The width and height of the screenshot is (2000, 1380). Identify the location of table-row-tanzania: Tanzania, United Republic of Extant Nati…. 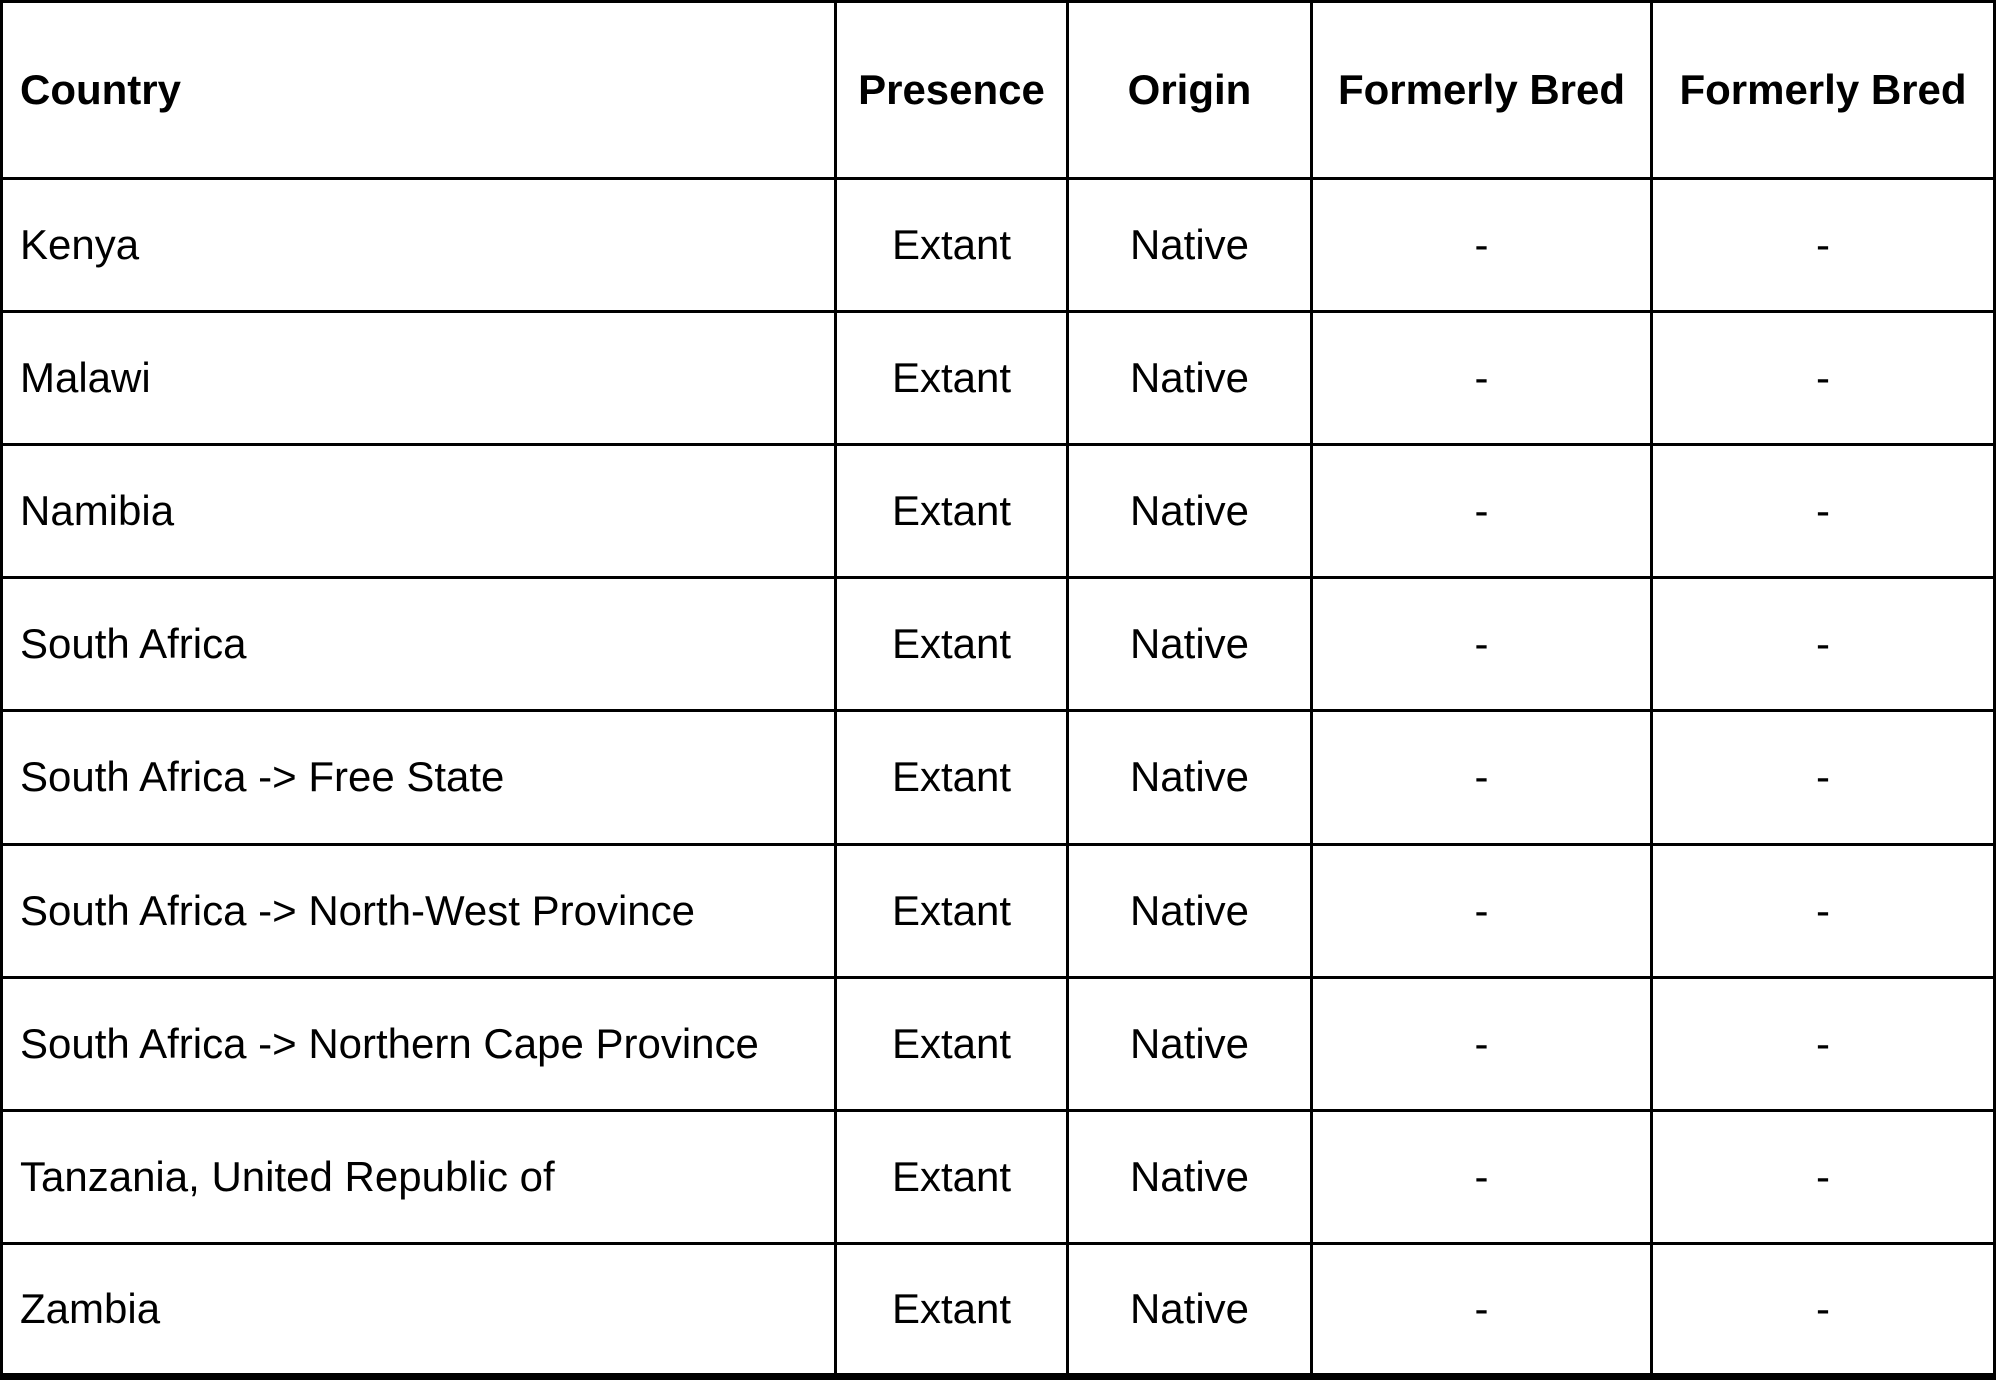
(998, 1176).